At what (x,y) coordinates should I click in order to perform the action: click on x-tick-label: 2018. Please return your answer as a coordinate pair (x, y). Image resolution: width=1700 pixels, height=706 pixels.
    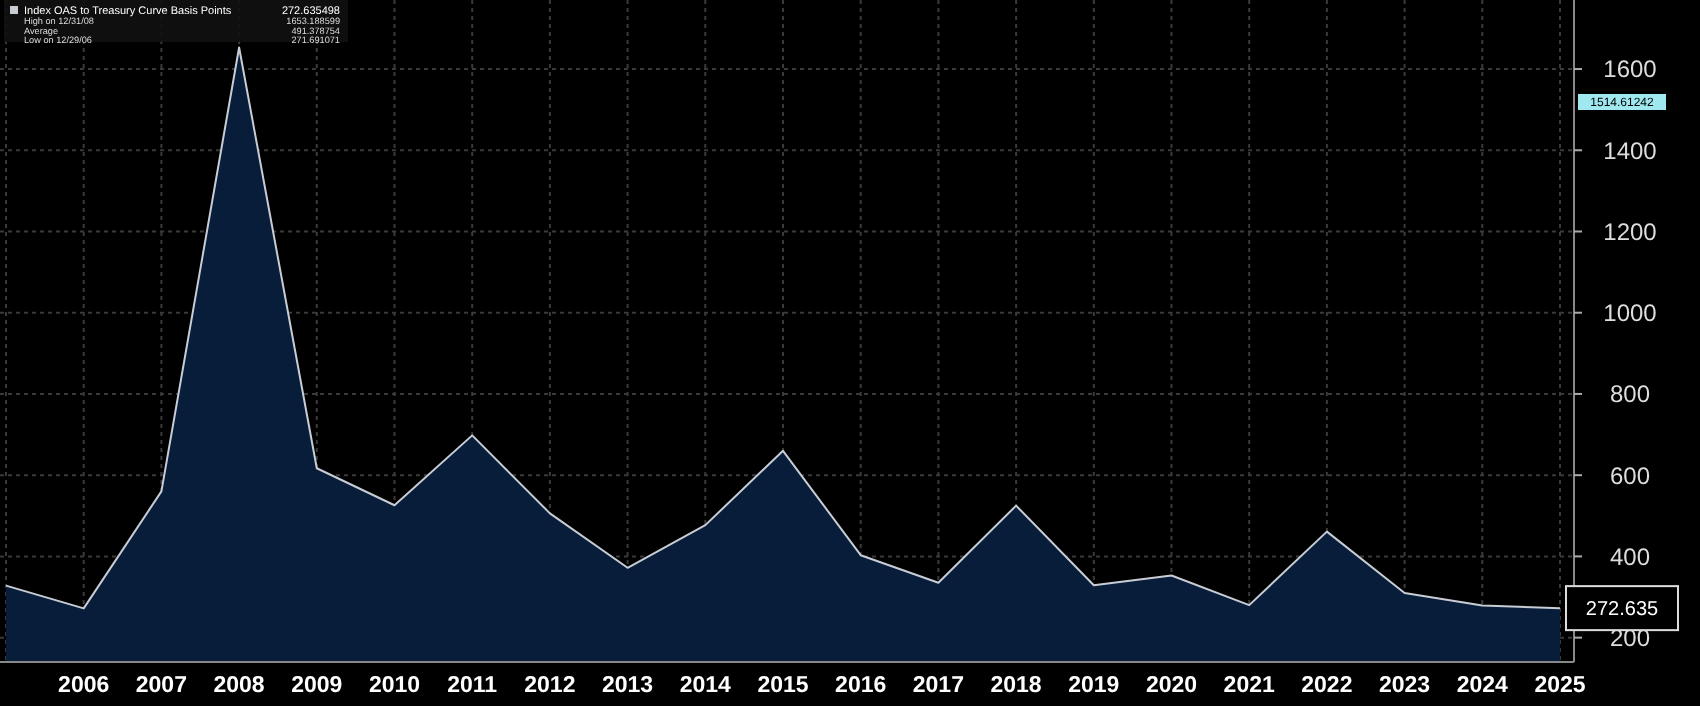
    Looking at the image, I should click on (1016, 686).